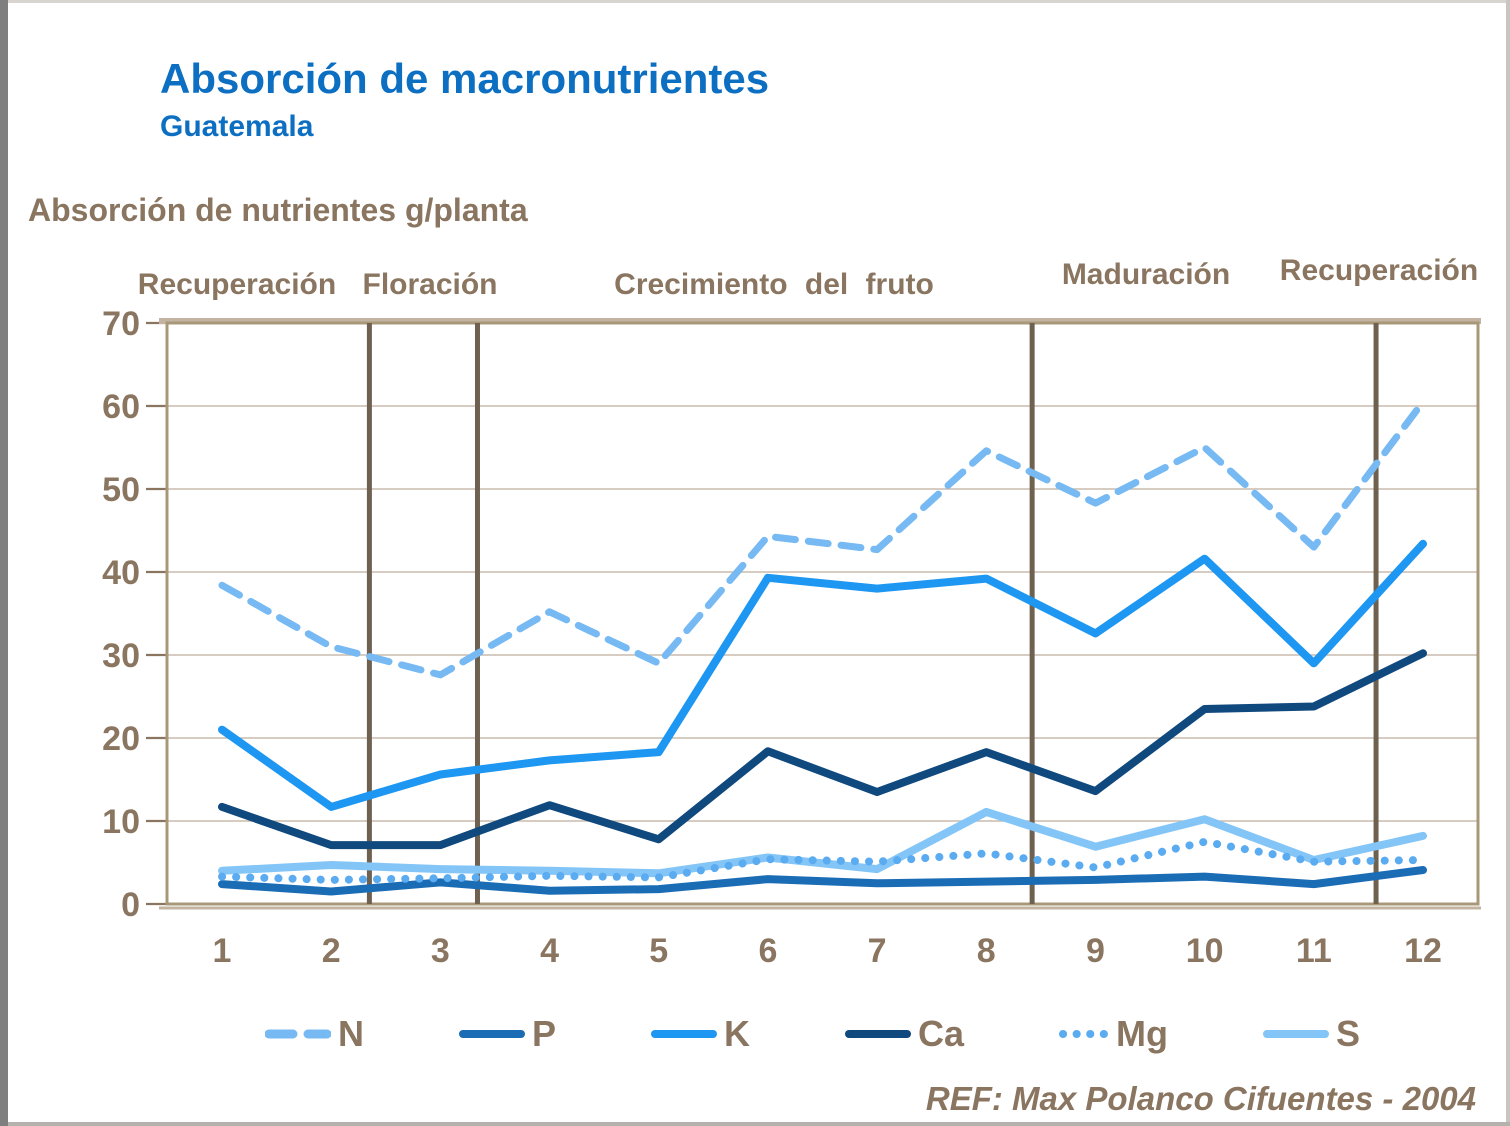 The height and width of the screenshot is (1126, 1510). Describe the element at coordinates (278, 210) in the screenshot. I see `y-axis-title: Absorción de nutrientes g/planta` at that location.